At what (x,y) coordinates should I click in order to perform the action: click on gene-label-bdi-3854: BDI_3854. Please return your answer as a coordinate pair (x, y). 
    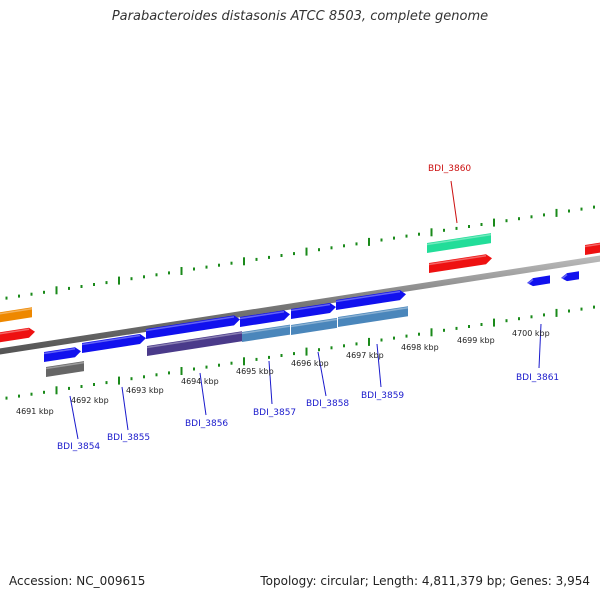
    Looking at the image, I should click on (78, 447).